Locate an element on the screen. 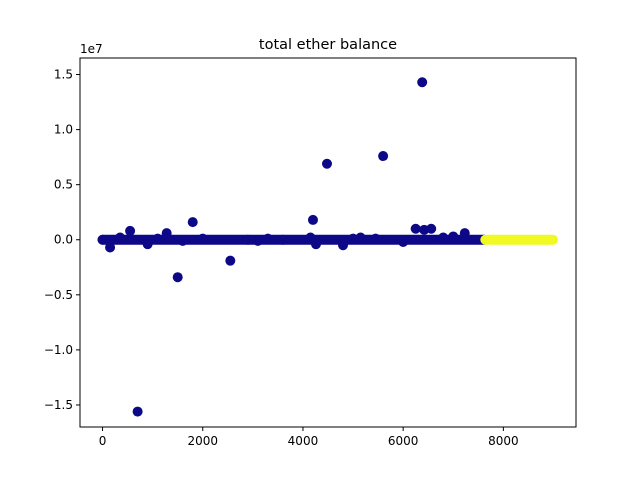  x-tick-label: 2000 is located at coordinates (202, 441).